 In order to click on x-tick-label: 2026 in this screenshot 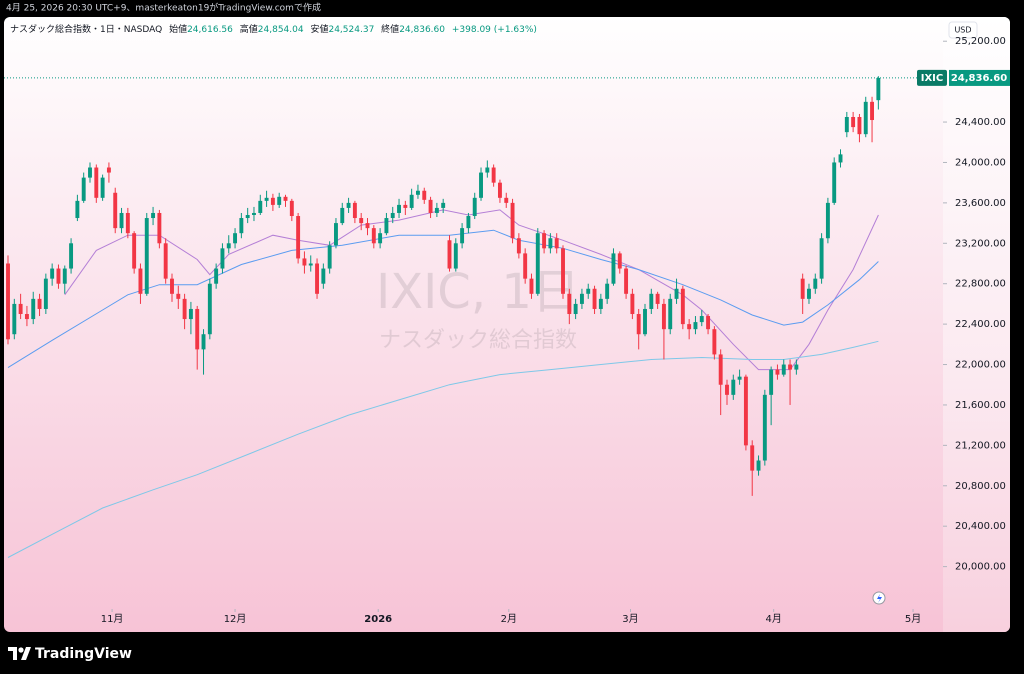, I will do `click(378, 619)`.